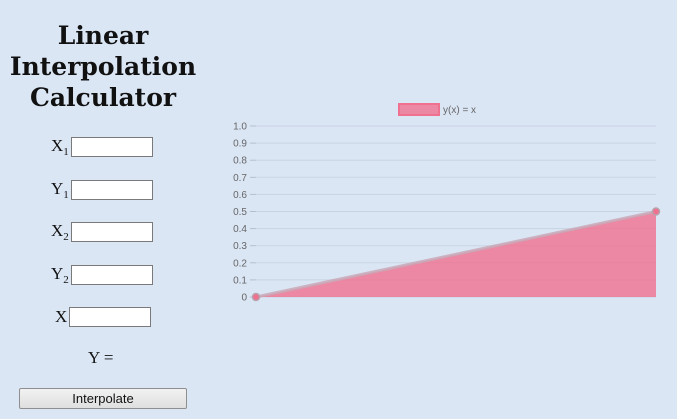 This screenshot has height=419, width=677. I want to click on legend-swatch, so click(419, 109).